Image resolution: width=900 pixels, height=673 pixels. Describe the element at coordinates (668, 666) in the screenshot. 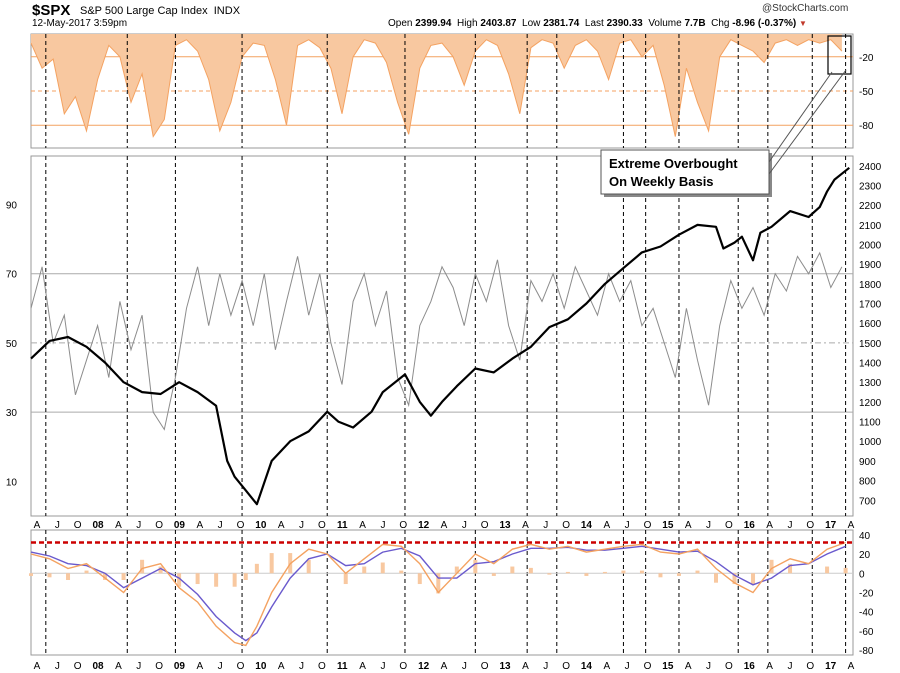

I see `x-axis-label-bottom: 15` at that location.